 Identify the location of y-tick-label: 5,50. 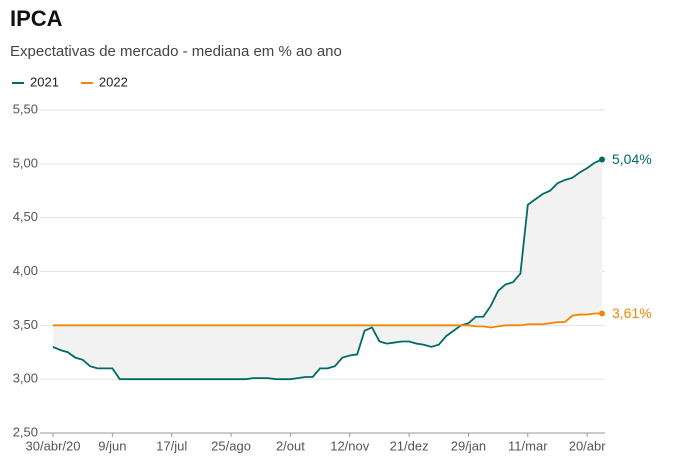
(25, 108).